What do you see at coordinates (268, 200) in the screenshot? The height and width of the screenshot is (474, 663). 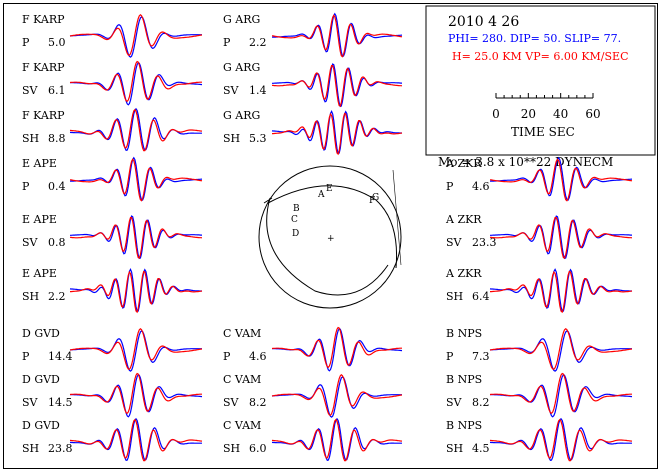 I see `axis-tick` at bounding box center [268, 200].